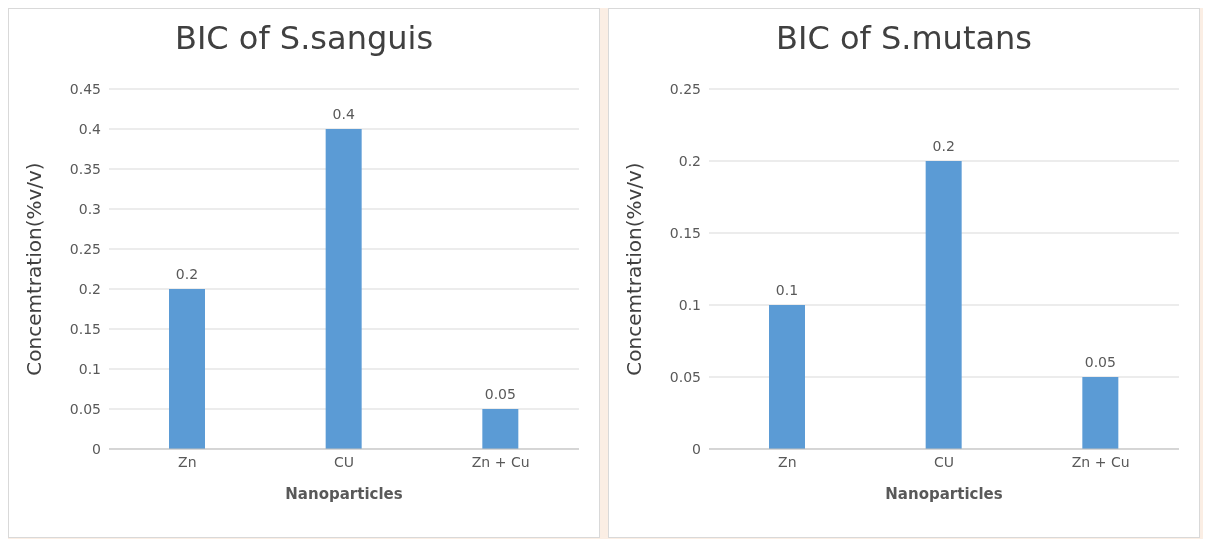  I want to click on chart-title: BIC of S.mutans, so click(904, 38).